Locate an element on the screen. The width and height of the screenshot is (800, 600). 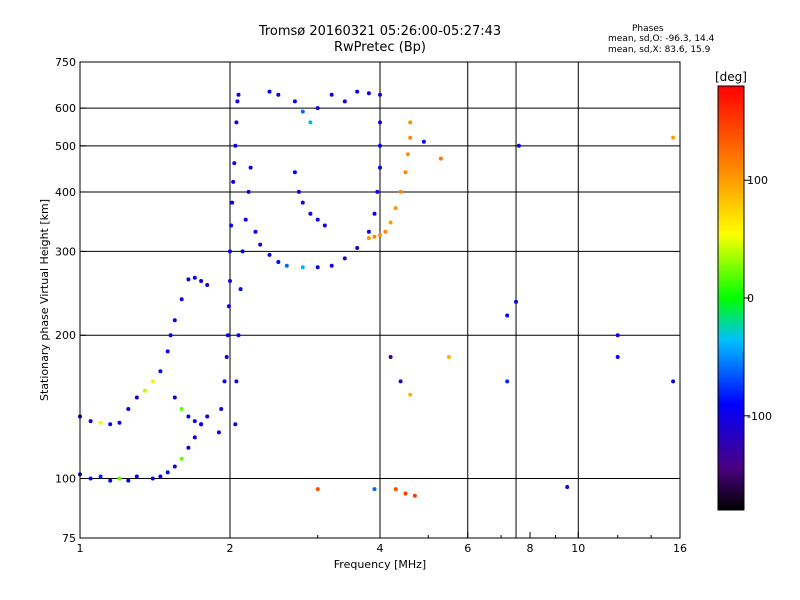
y-tick-label: 750 is located at coordinates (65, 62).